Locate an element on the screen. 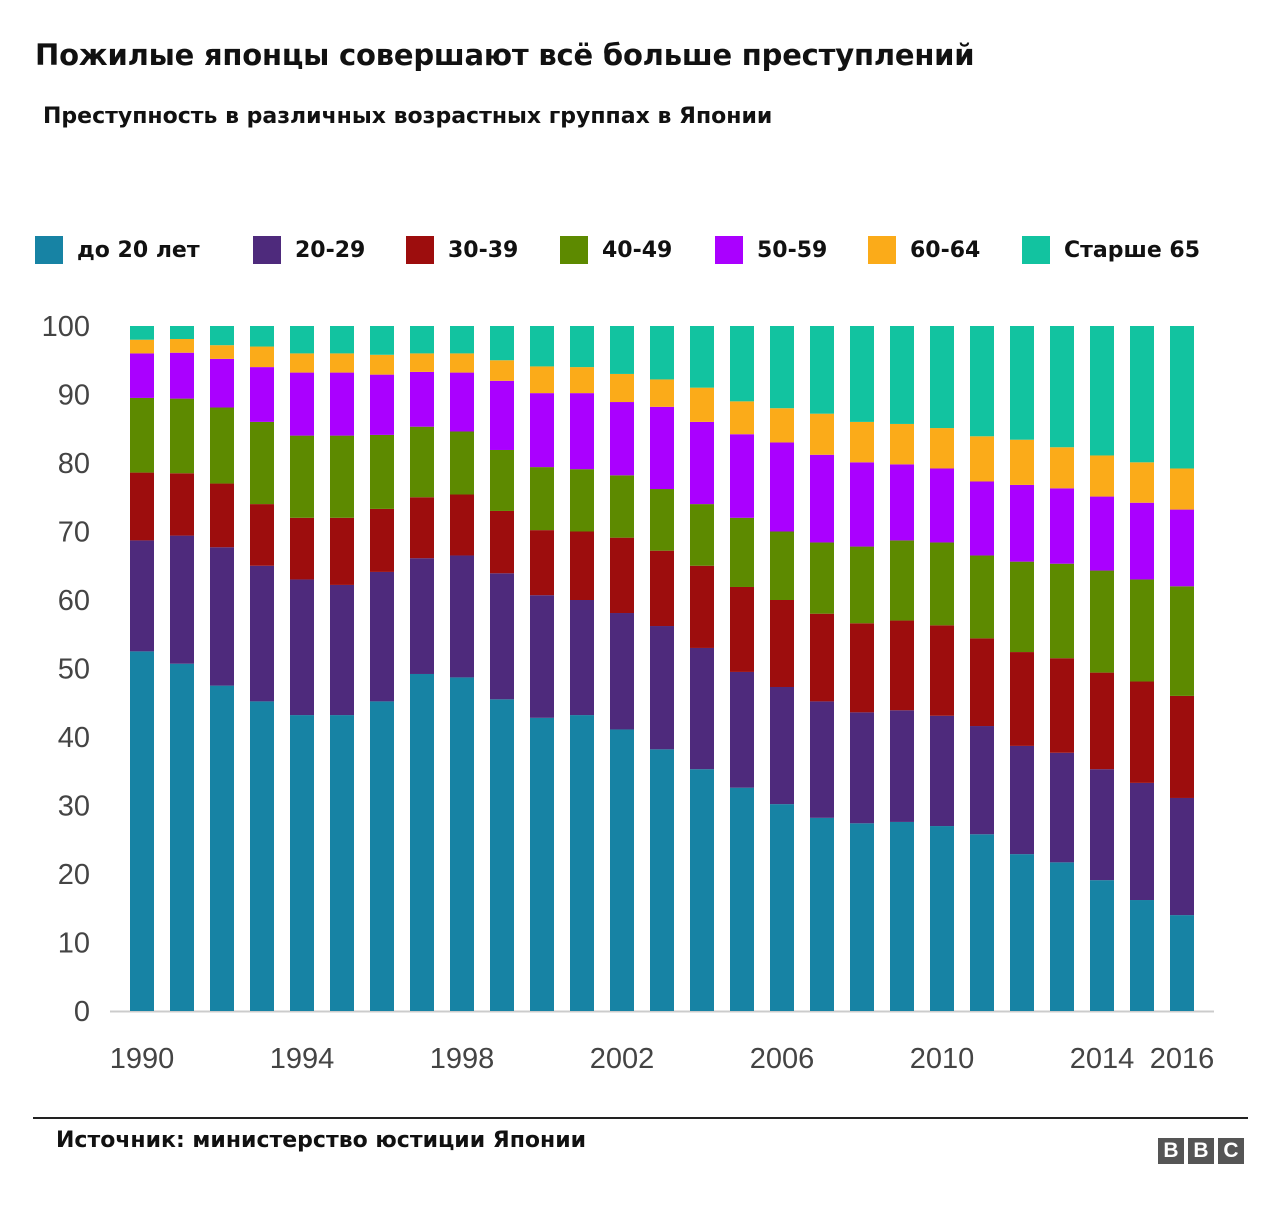 The image size is (1280, 1206). legend-label-0: до 20 лет is located at coordinates (138, 250).